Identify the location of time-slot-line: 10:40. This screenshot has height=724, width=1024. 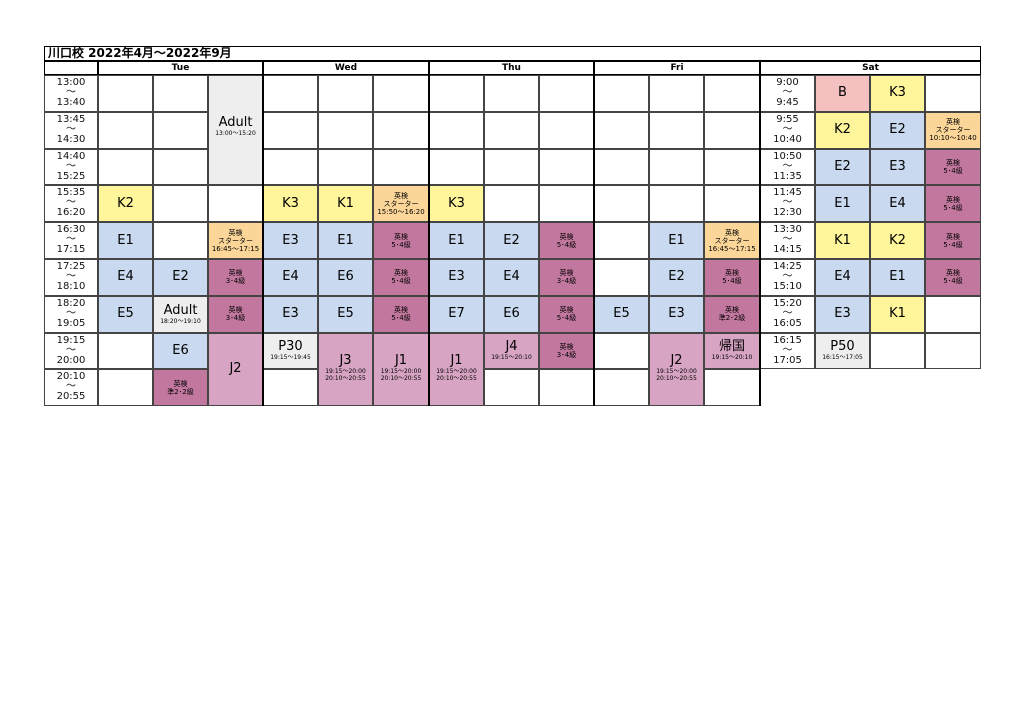
(787, 139).